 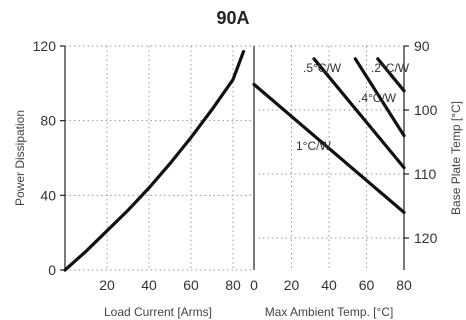 What do you see at coordinates (45, 46) in the screenshot?
I see `left-y-tick-label: 120` at bounding box center [45, 46].